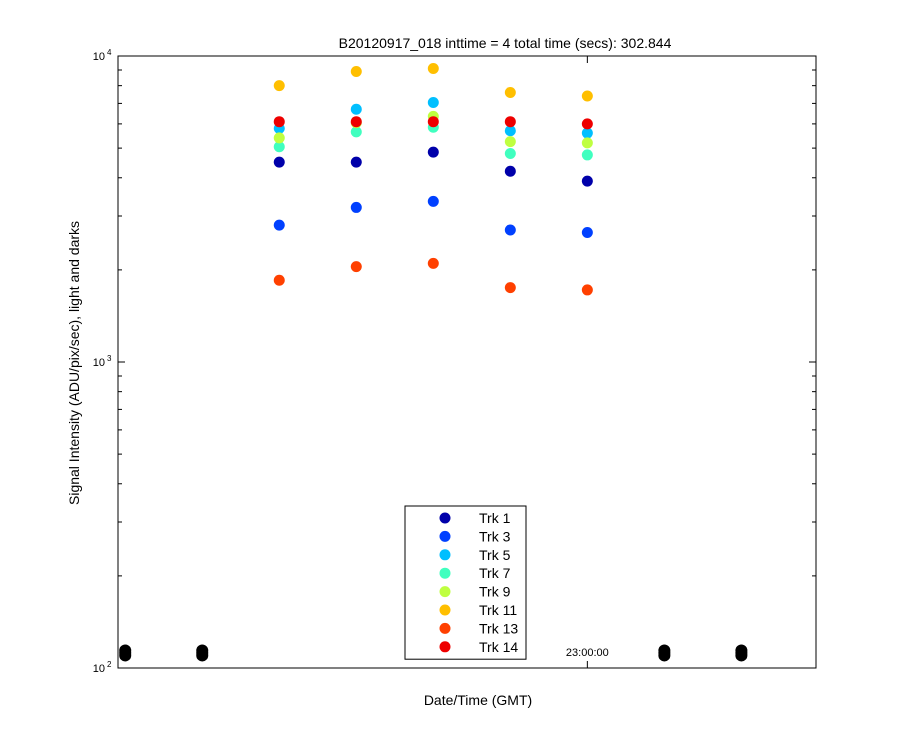  I want to click on legend-label-trk-9: Trk 9, so click(495, 592).